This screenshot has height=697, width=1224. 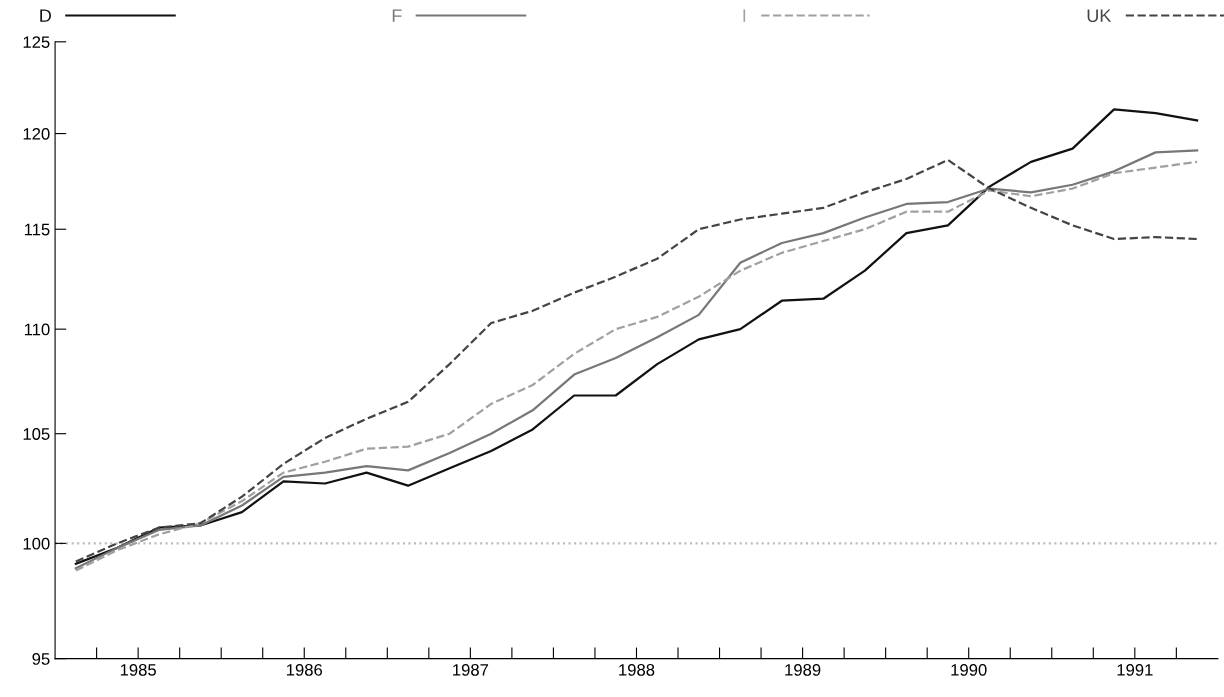 What do you see at coordinates (37, 229) in the screenshot?
I see `y-tick-label: 115` at bounding box center [37, 229].